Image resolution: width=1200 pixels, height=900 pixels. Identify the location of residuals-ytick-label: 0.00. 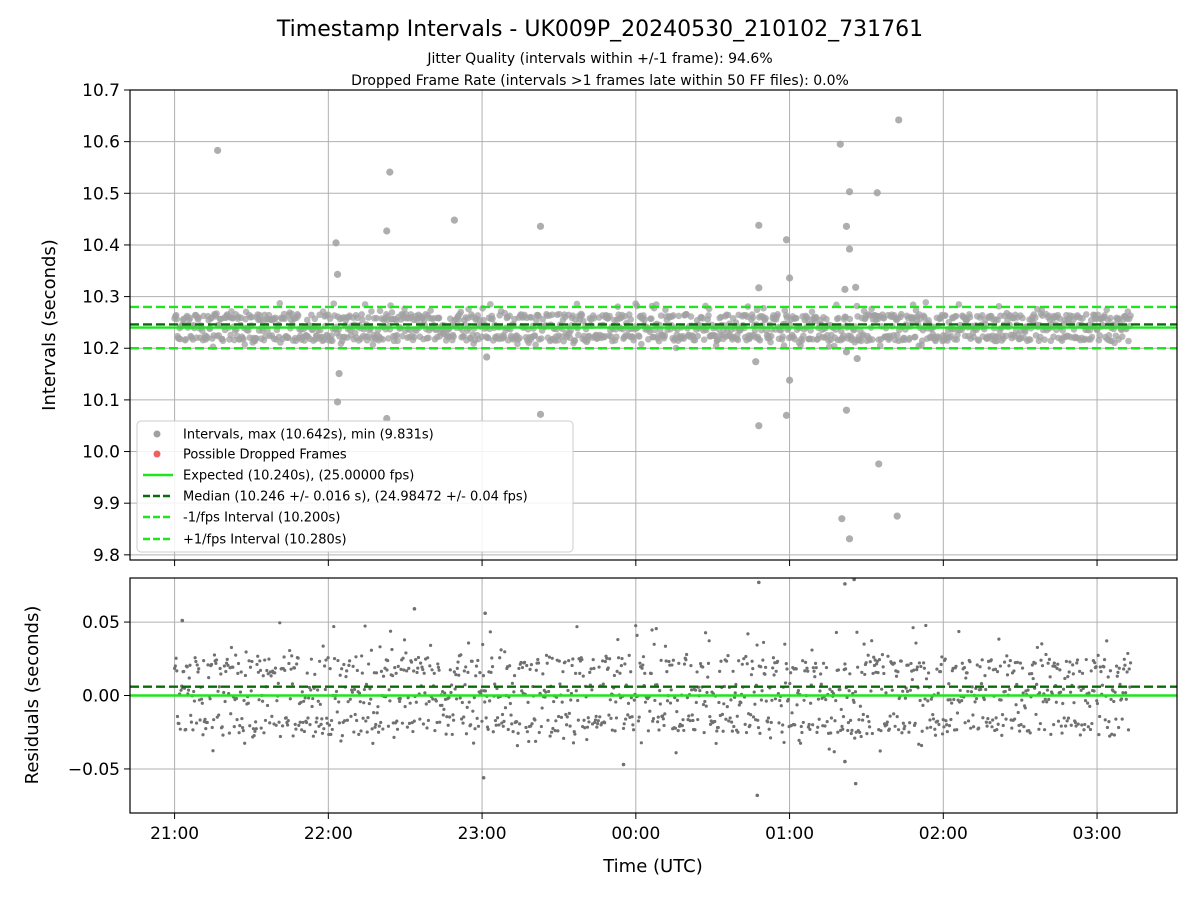
(101, 697).